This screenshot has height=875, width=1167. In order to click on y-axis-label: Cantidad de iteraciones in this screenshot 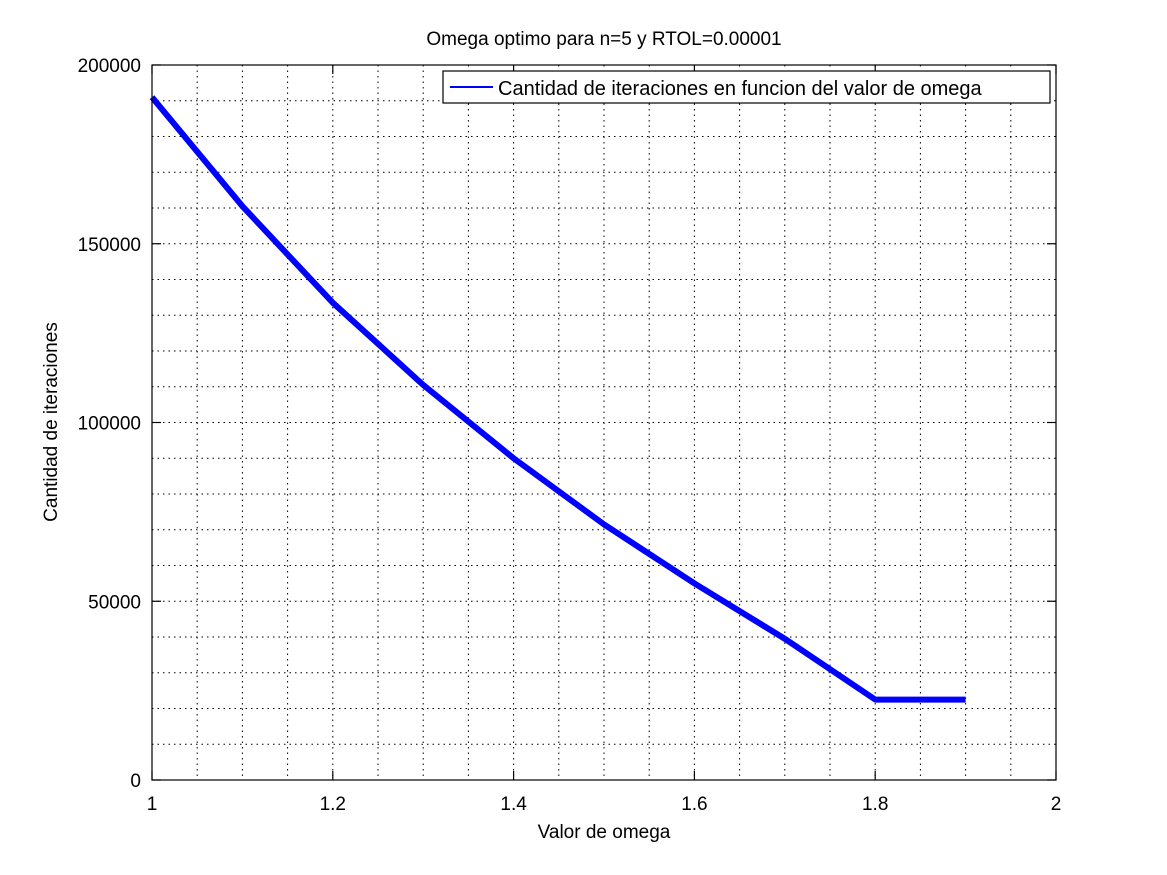, I will do `click(51, 422)`.